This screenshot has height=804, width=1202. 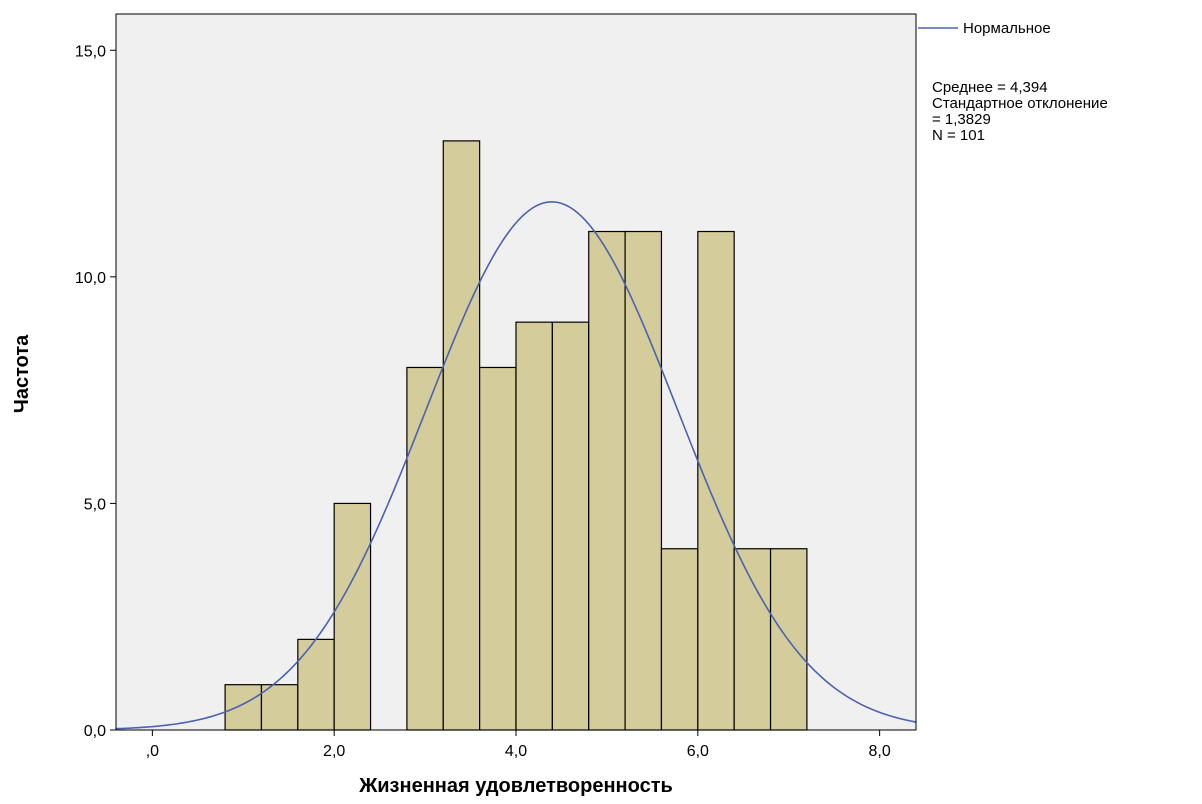 I want to click on y-axis: 0,0 5,0 10,0 15,0, so click(x=95, y=391).